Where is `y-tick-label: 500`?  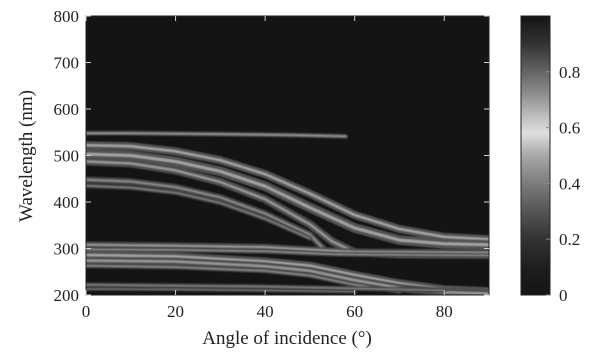
y-tick-label: 500 is located at coordinates (67, 156).